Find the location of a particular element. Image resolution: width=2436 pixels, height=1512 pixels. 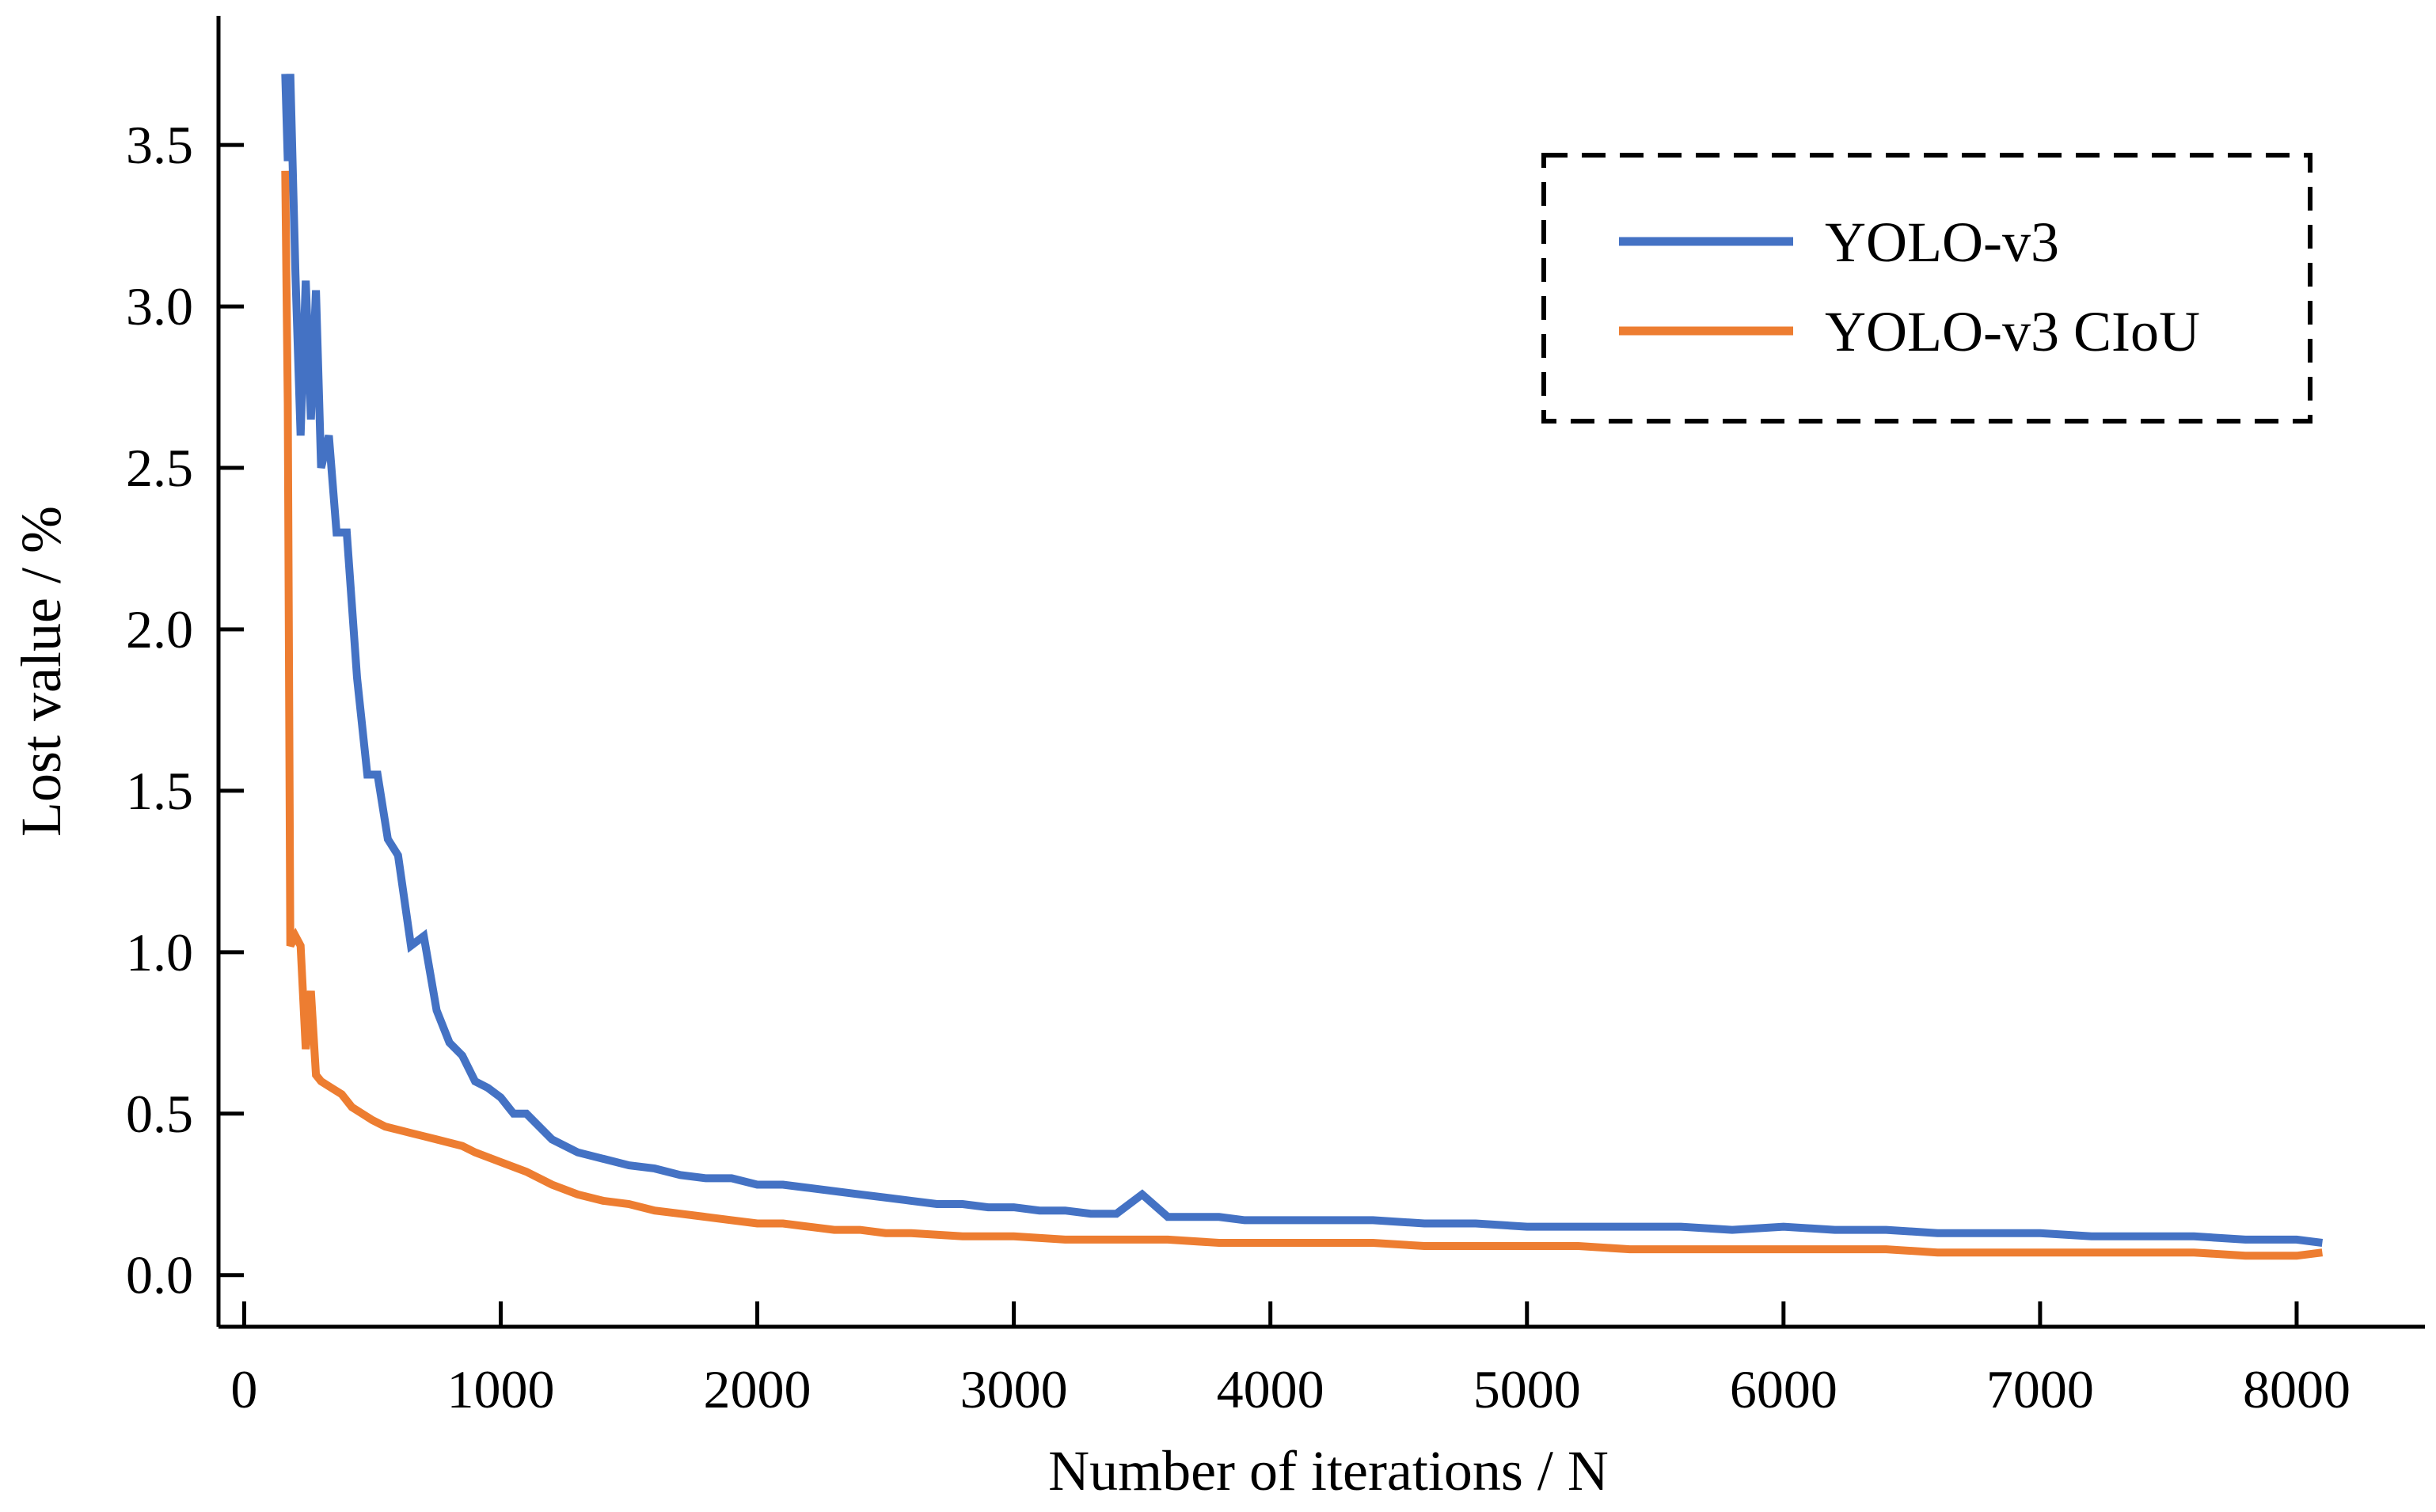

x-tick-label: 2000 is located at coordinates (757, 1389).